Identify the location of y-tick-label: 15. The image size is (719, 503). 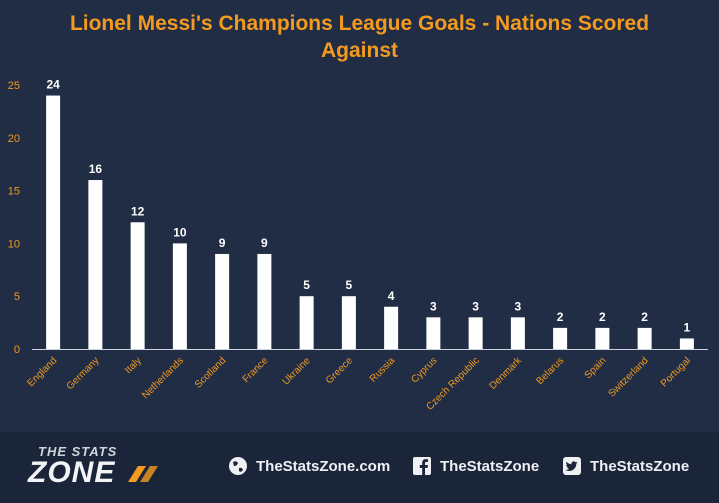
(14, 192).